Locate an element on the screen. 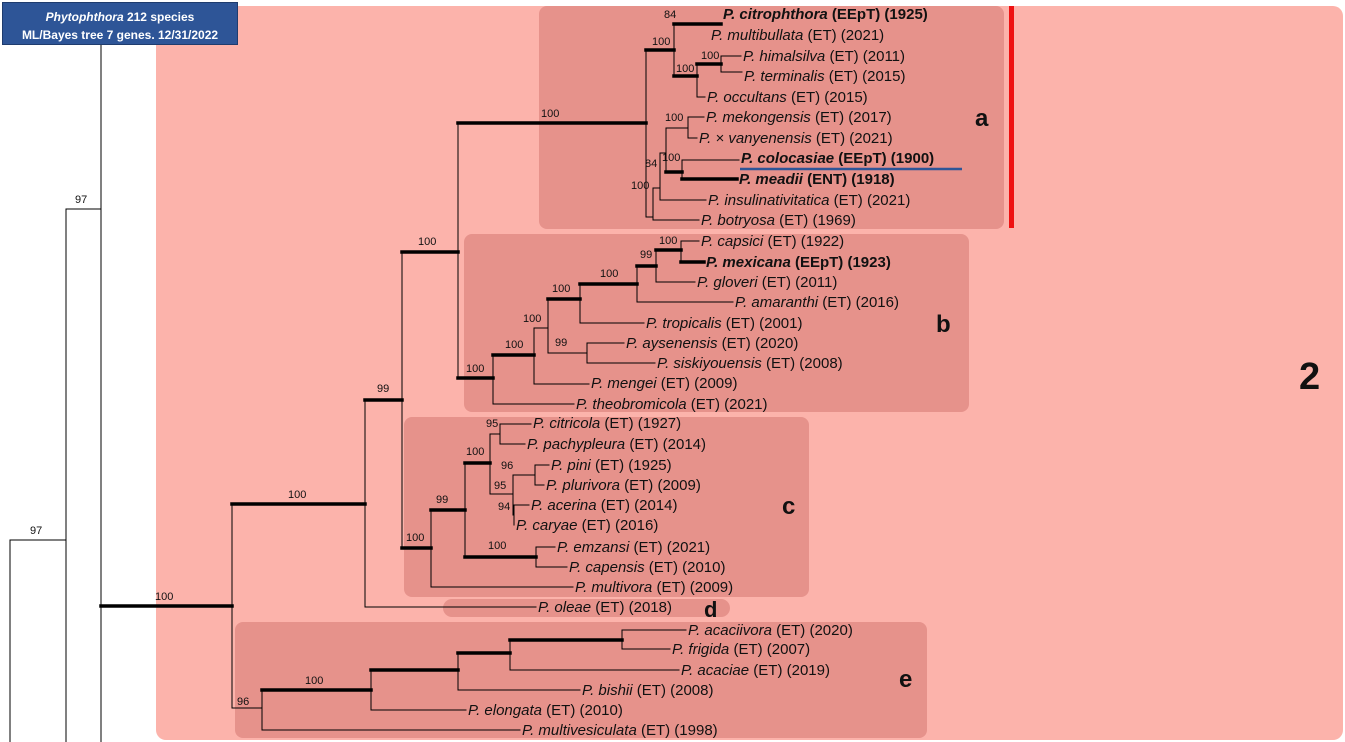 The image size is (1345, 742). taxon-epithet: siskiyouensis is located at coordinates (715, 363).